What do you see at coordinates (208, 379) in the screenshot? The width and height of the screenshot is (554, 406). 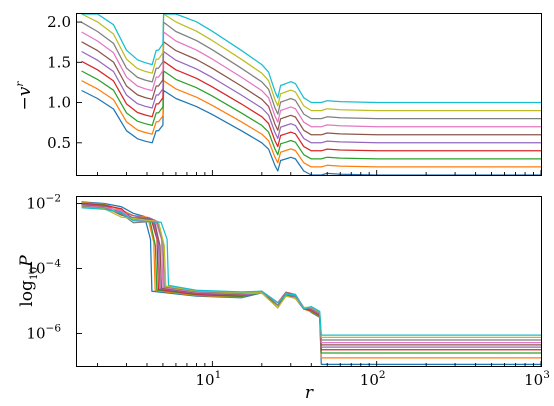 I see `bottom-xtick-label-1: 10¹` at bounding box center [208, 379].